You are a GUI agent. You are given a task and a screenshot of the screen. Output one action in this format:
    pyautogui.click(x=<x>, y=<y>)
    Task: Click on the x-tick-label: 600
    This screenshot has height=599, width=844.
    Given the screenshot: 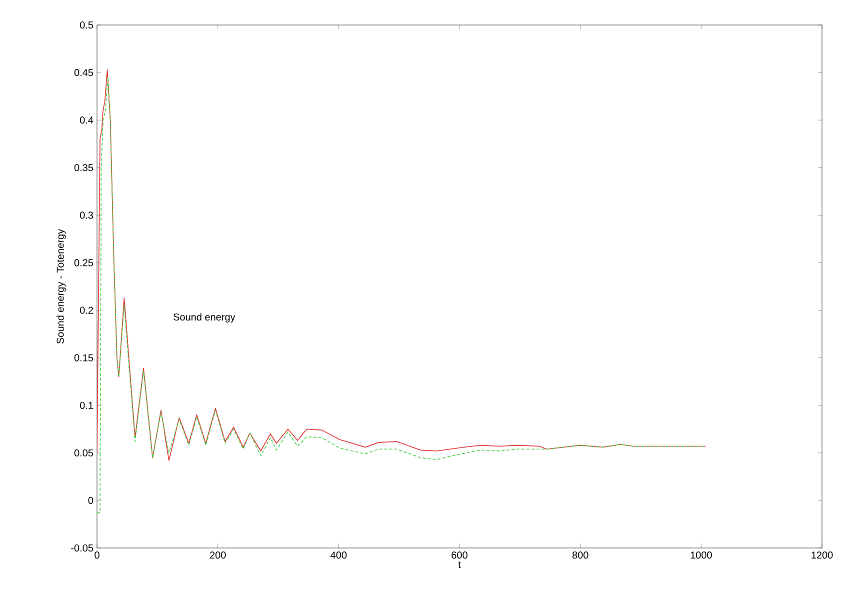 What is the action you would take?
    pyautogui.click(x=460, y=555)
    